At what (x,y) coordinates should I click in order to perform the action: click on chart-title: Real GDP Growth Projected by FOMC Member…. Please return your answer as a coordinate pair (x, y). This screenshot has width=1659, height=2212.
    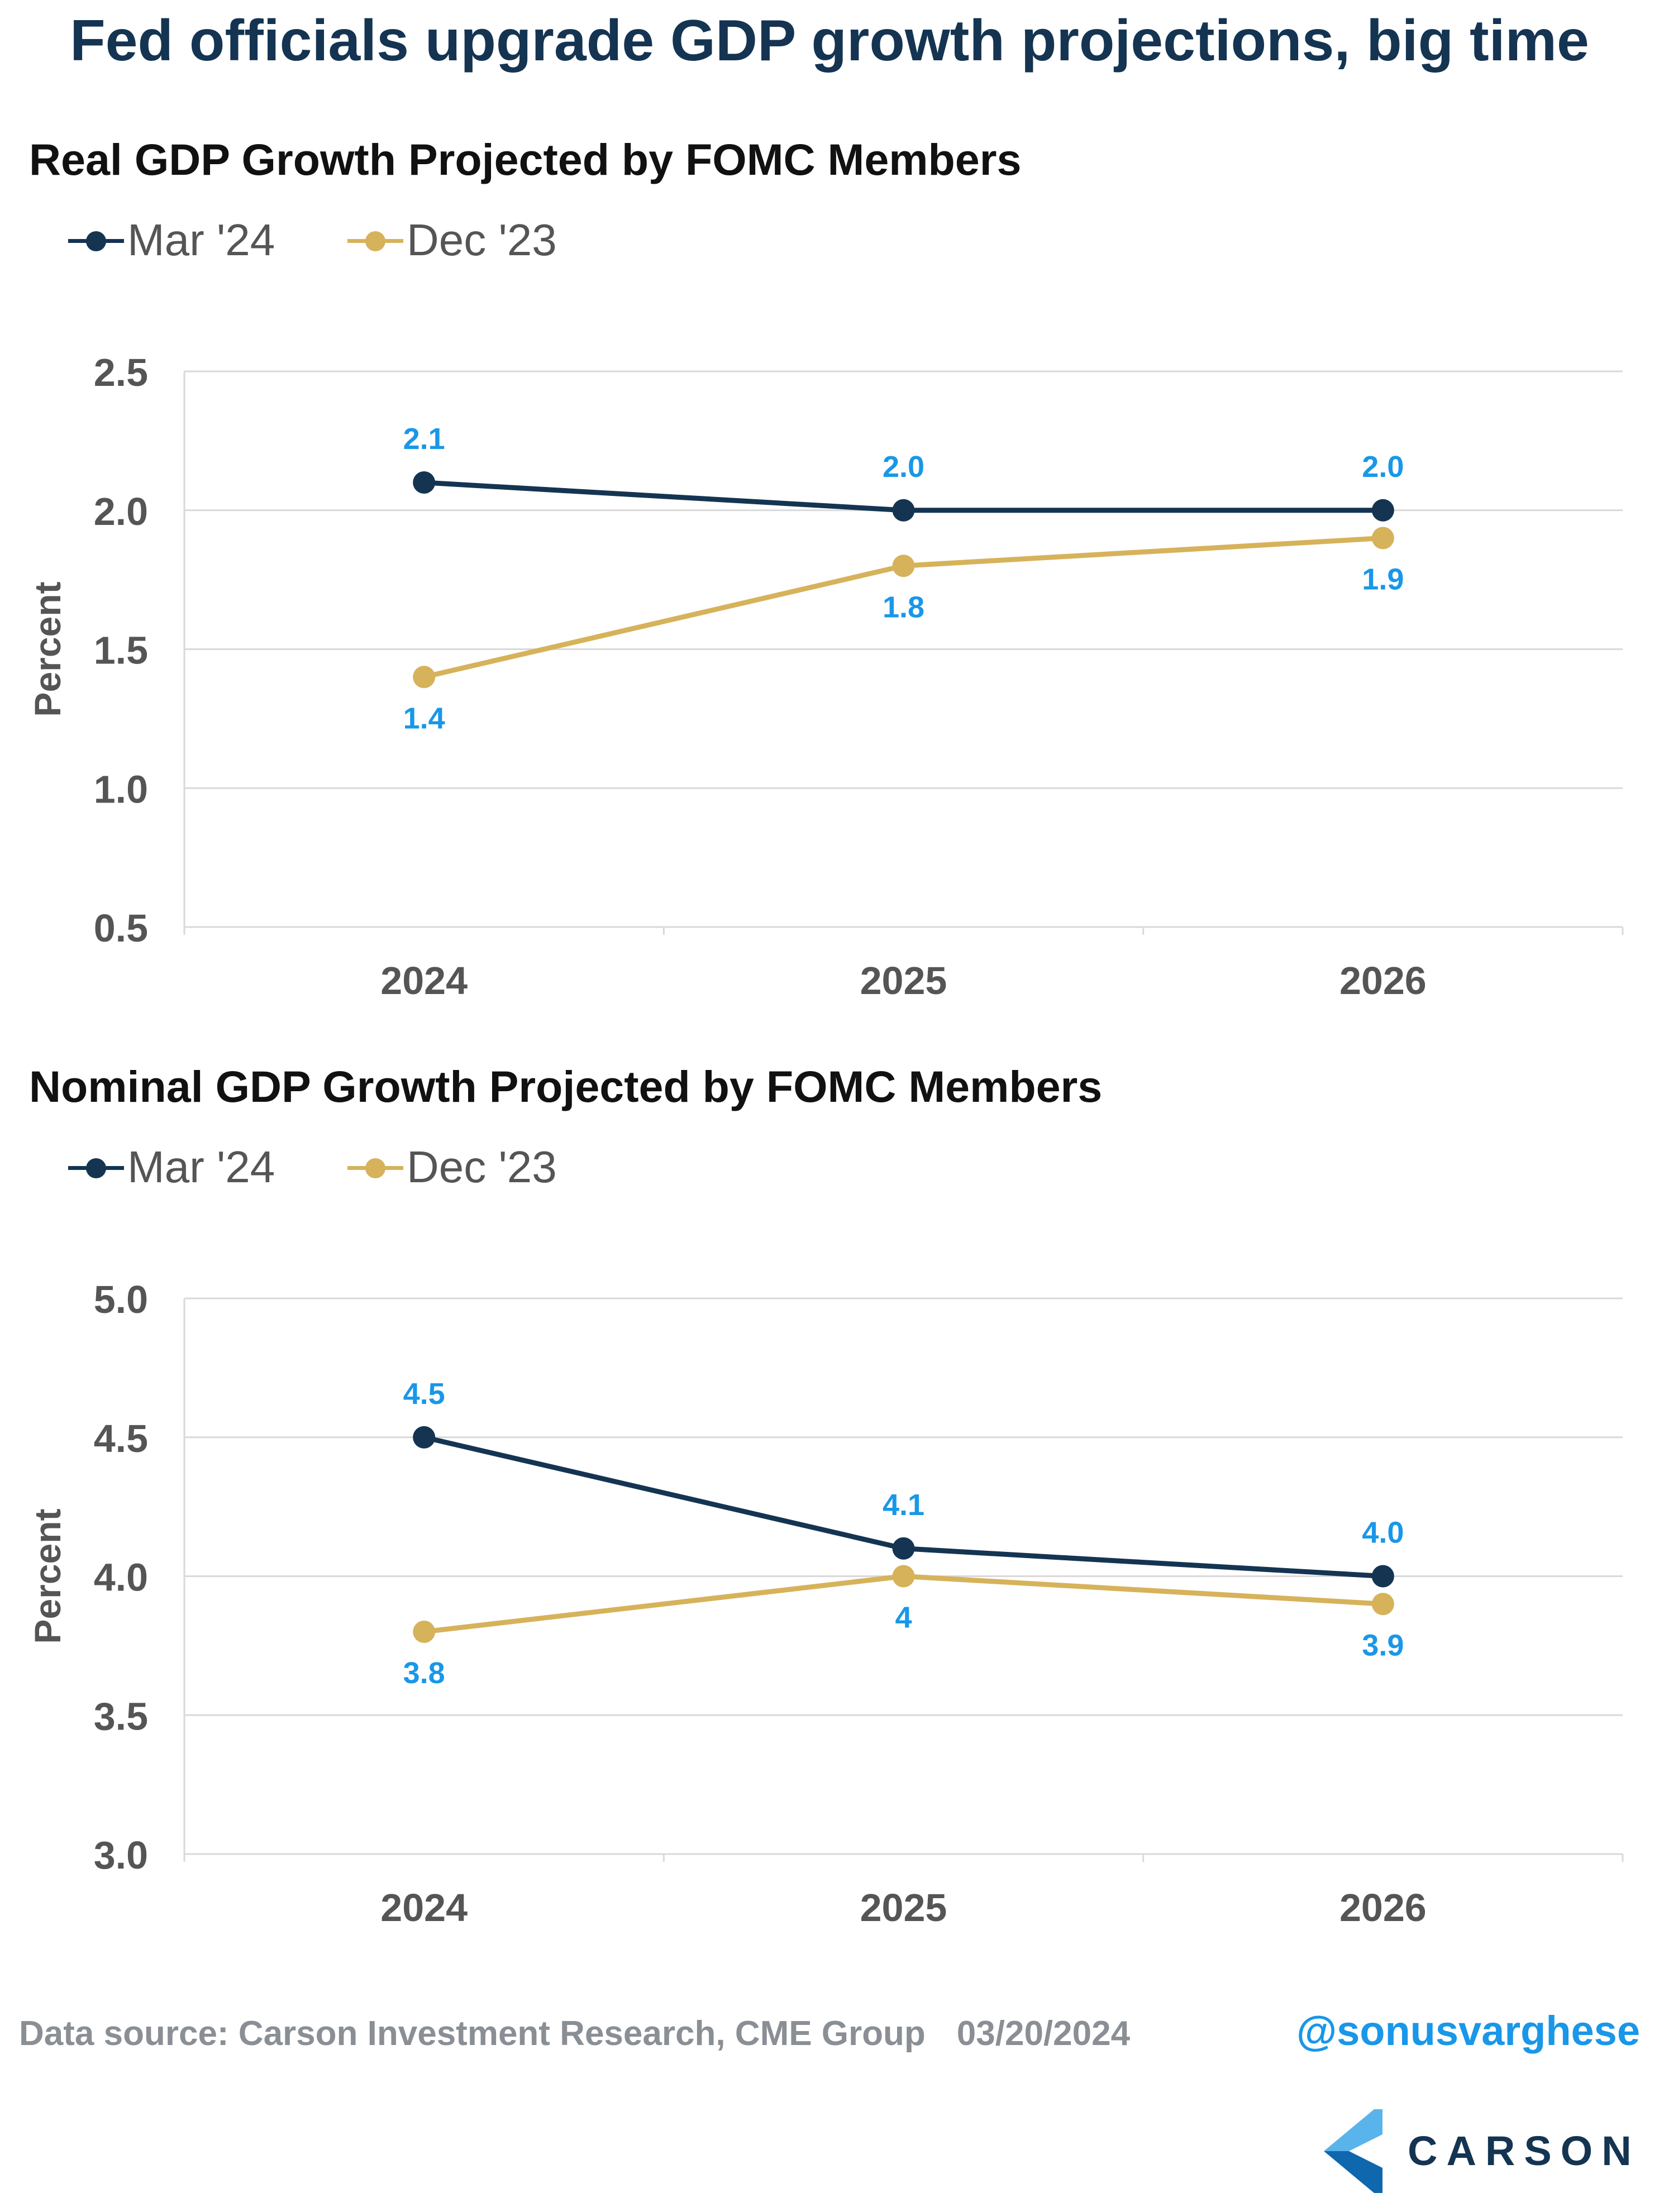
    Looking at the image, I should click on (526, 159).